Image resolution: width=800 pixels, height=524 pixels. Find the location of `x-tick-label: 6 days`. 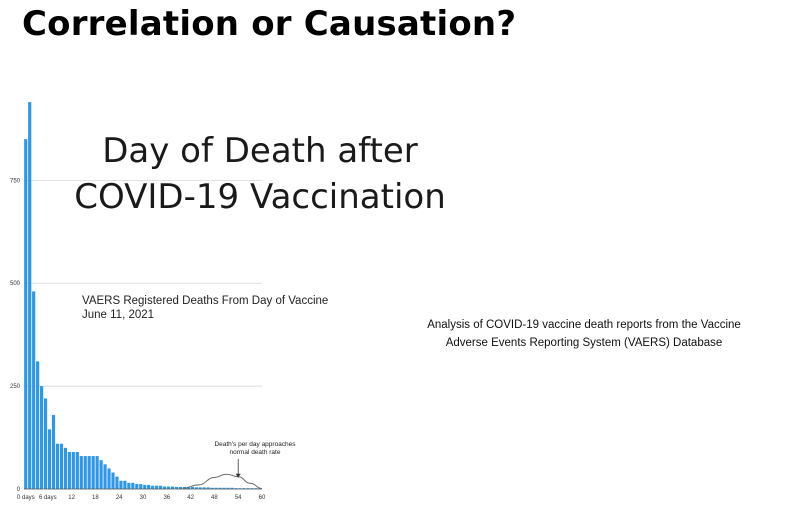

x-tick-label: 6 days is located at coordinates (48, 498).